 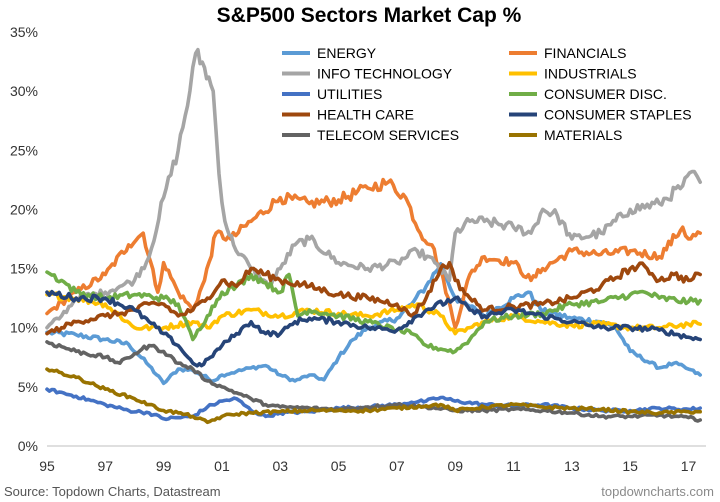 What do you see at coordinates (106, 466) in the screenshot?
I see `x-tick-label: 97` at bounding box center [106, 466].